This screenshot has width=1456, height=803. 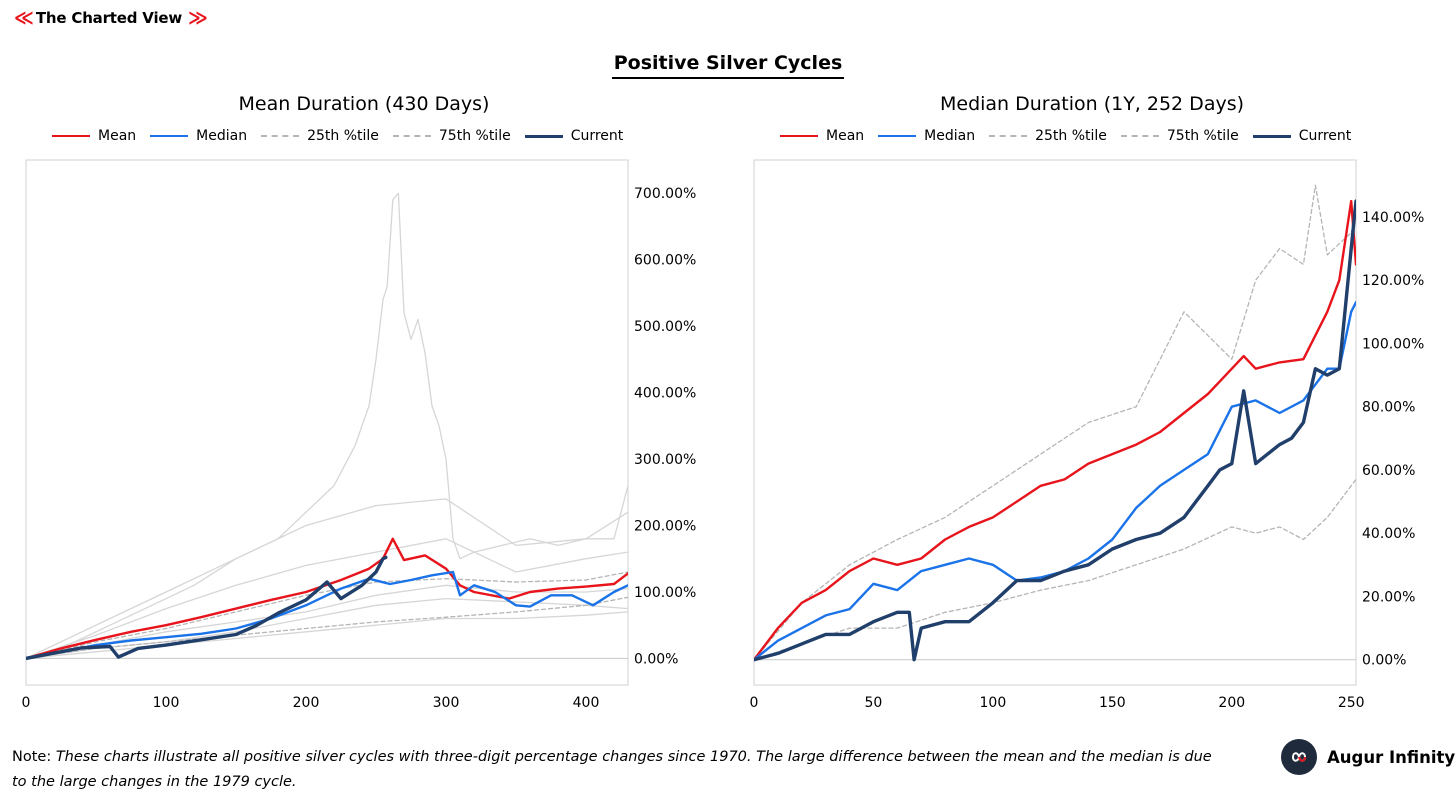 I want to click on y-tick-label: 200.00%, so click(x=665, y=527).